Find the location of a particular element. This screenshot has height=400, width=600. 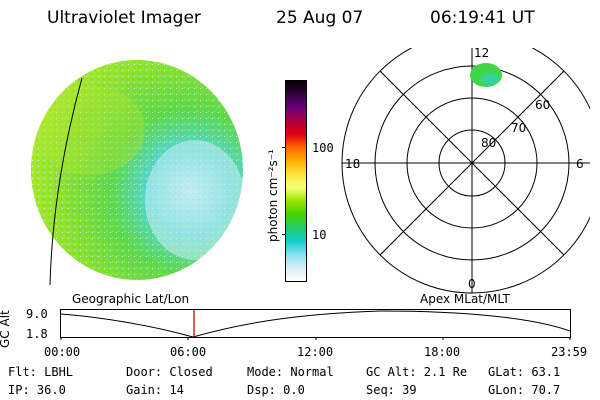

info-glon: GLon: 70.7 is located at coordinates (524, 390).